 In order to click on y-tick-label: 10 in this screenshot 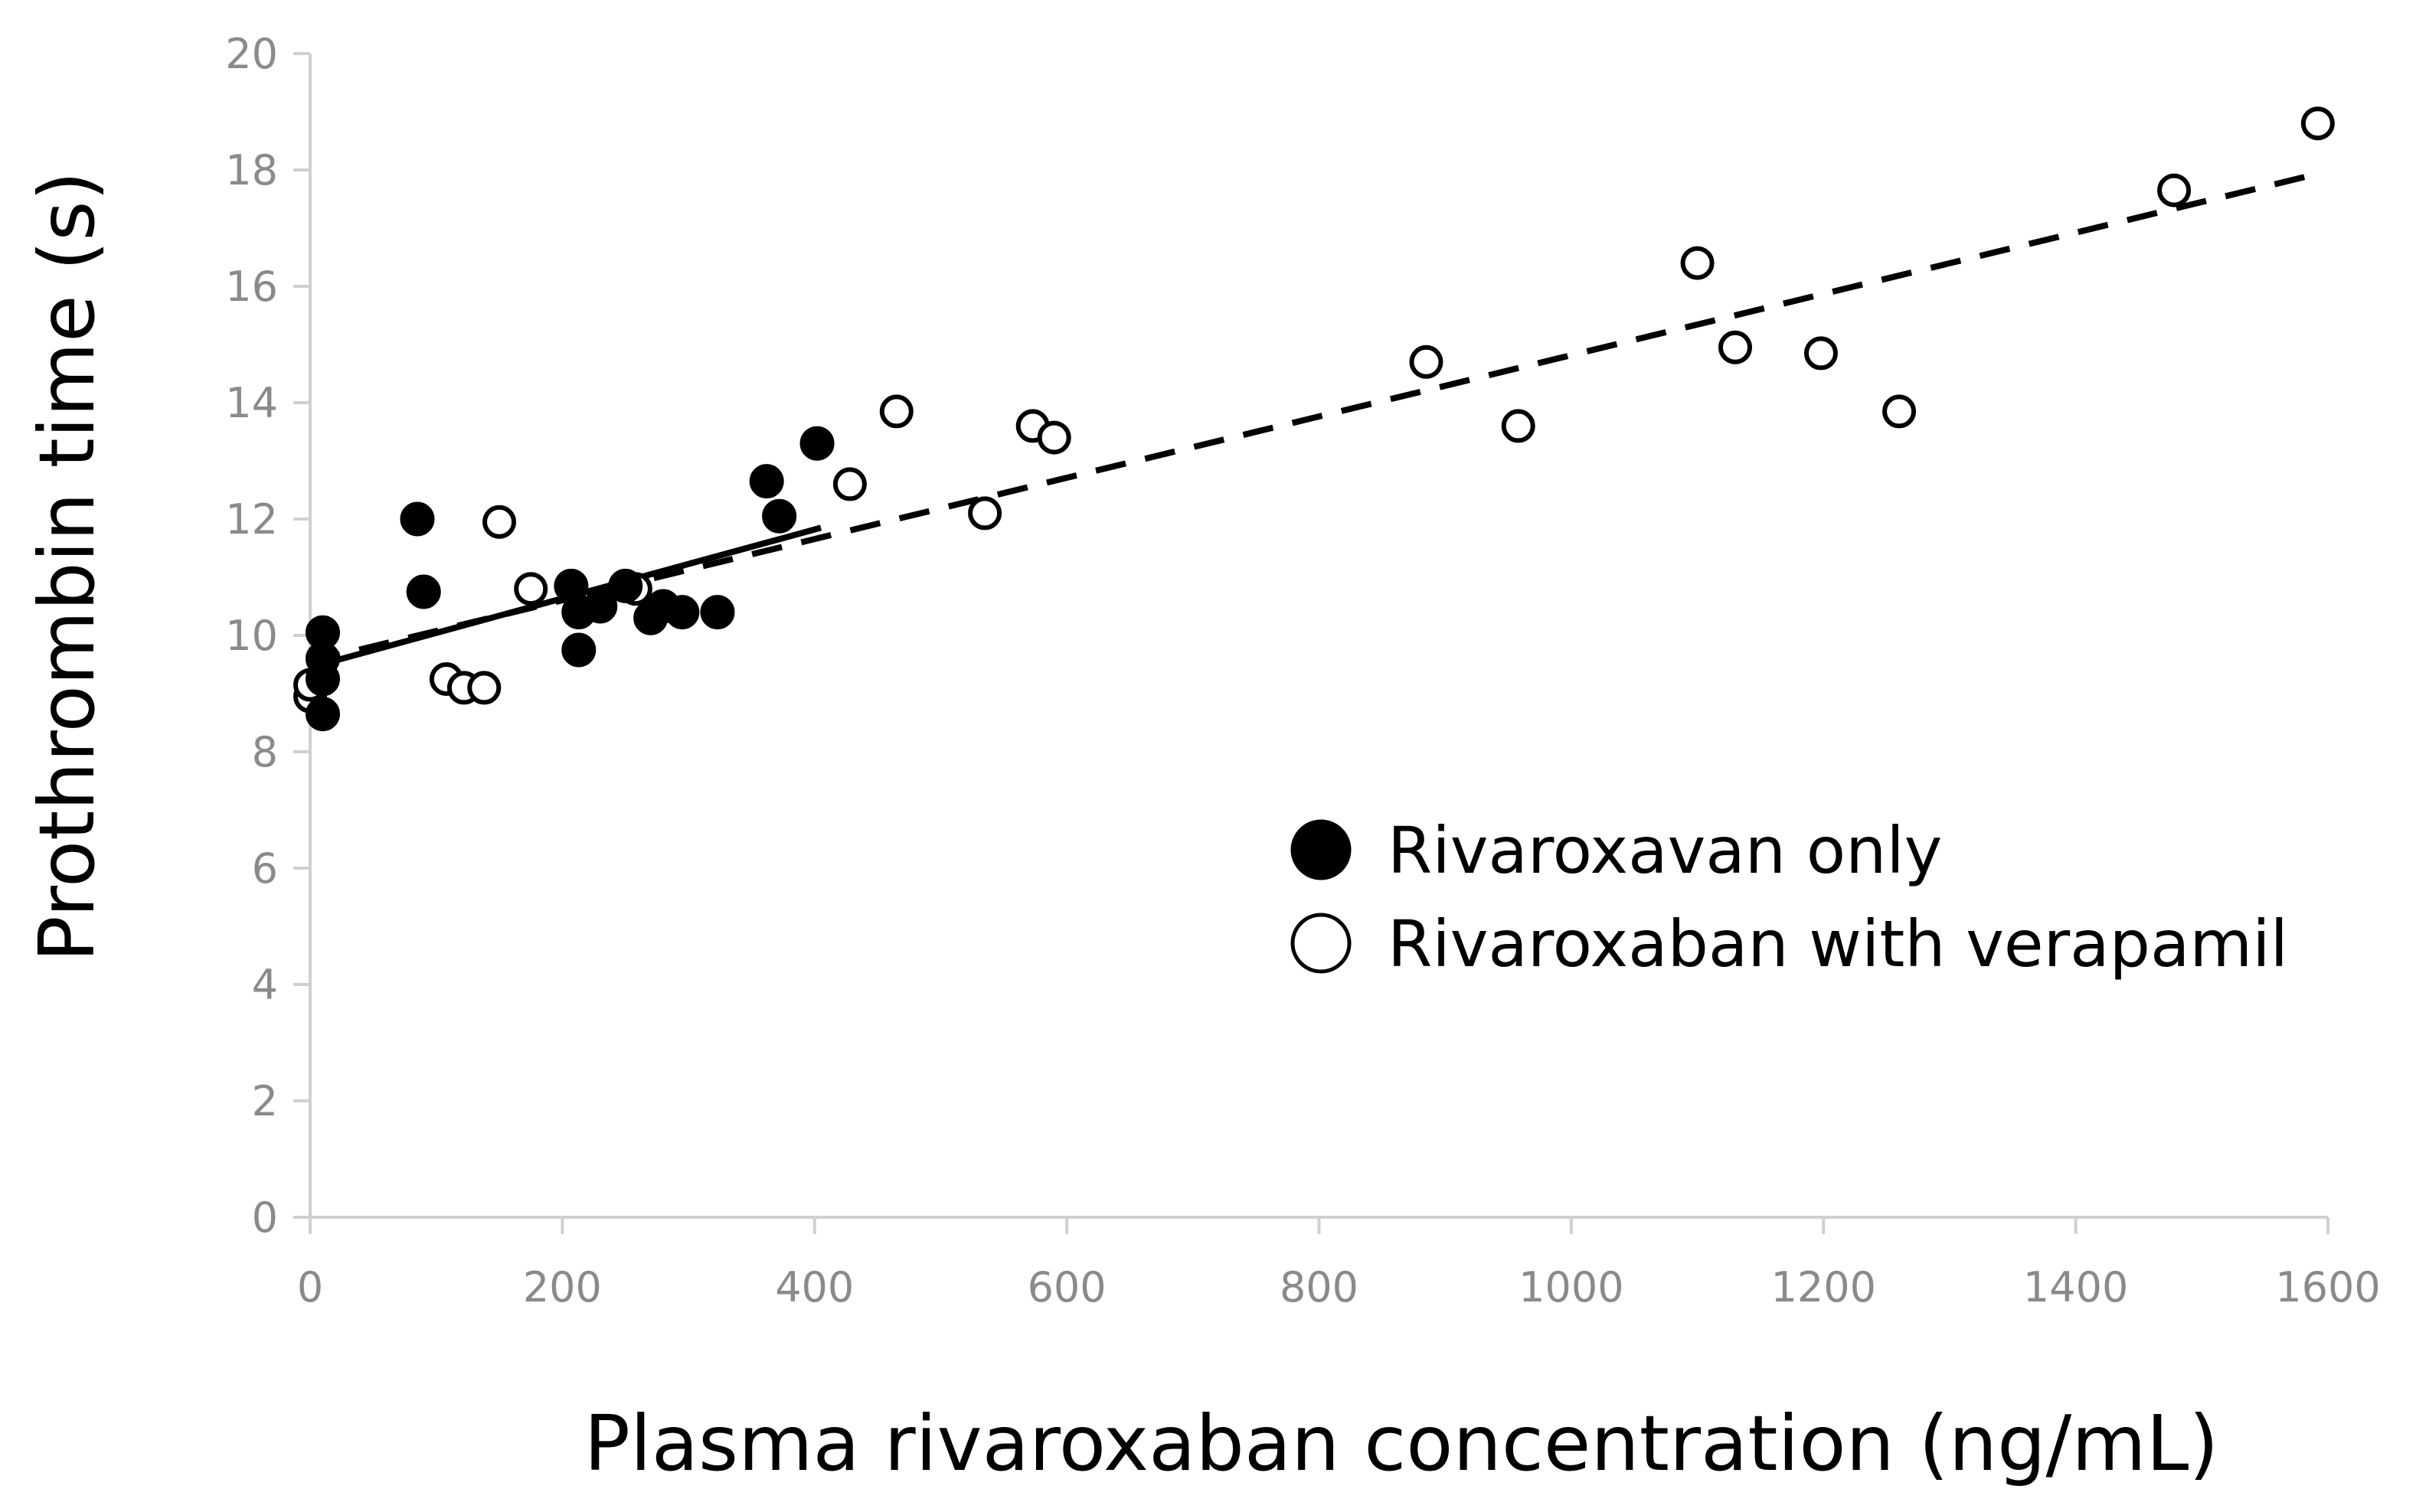, I will do `click(251, 636)`.